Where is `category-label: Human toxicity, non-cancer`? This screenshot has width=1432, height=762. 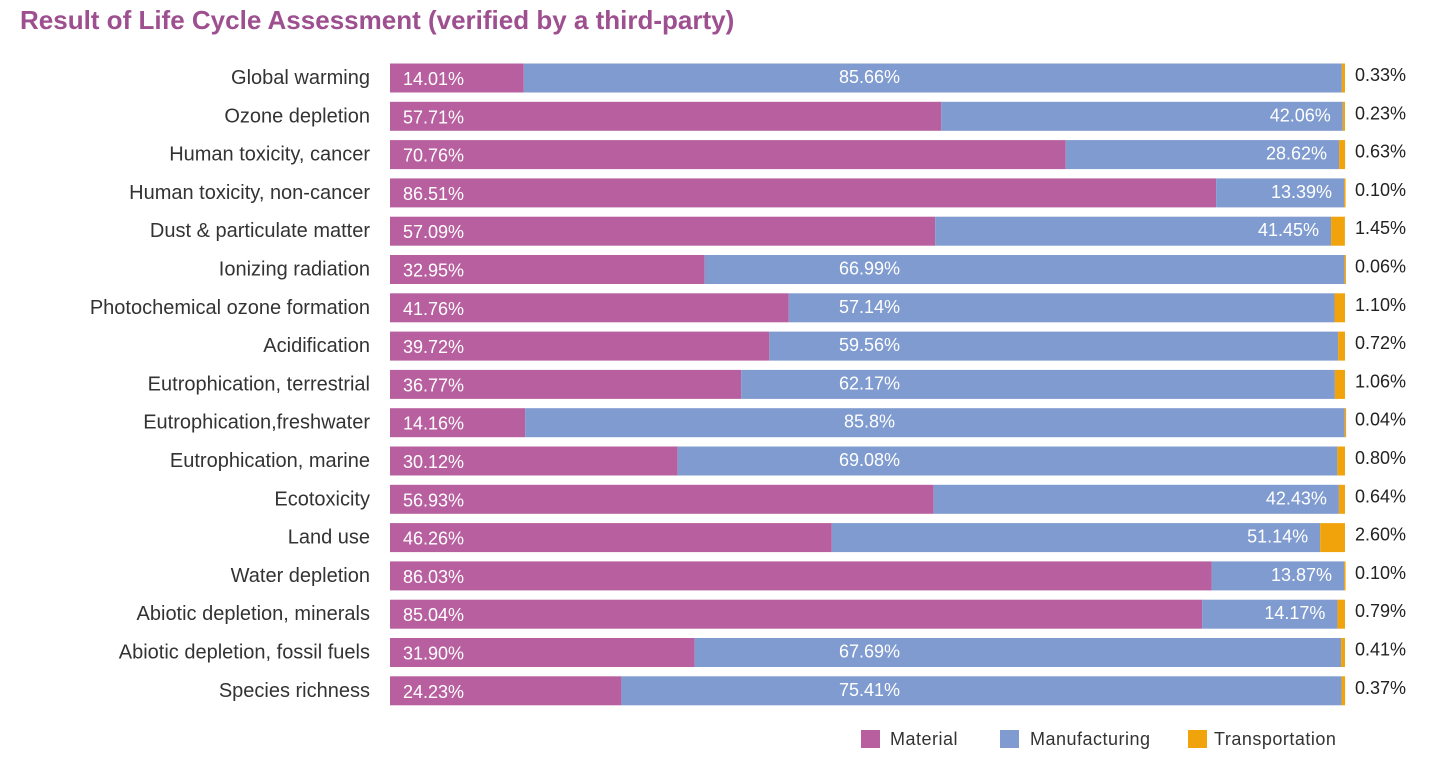 category-label: Human toxicity, non-cancer is located at coordinates (249, 193).